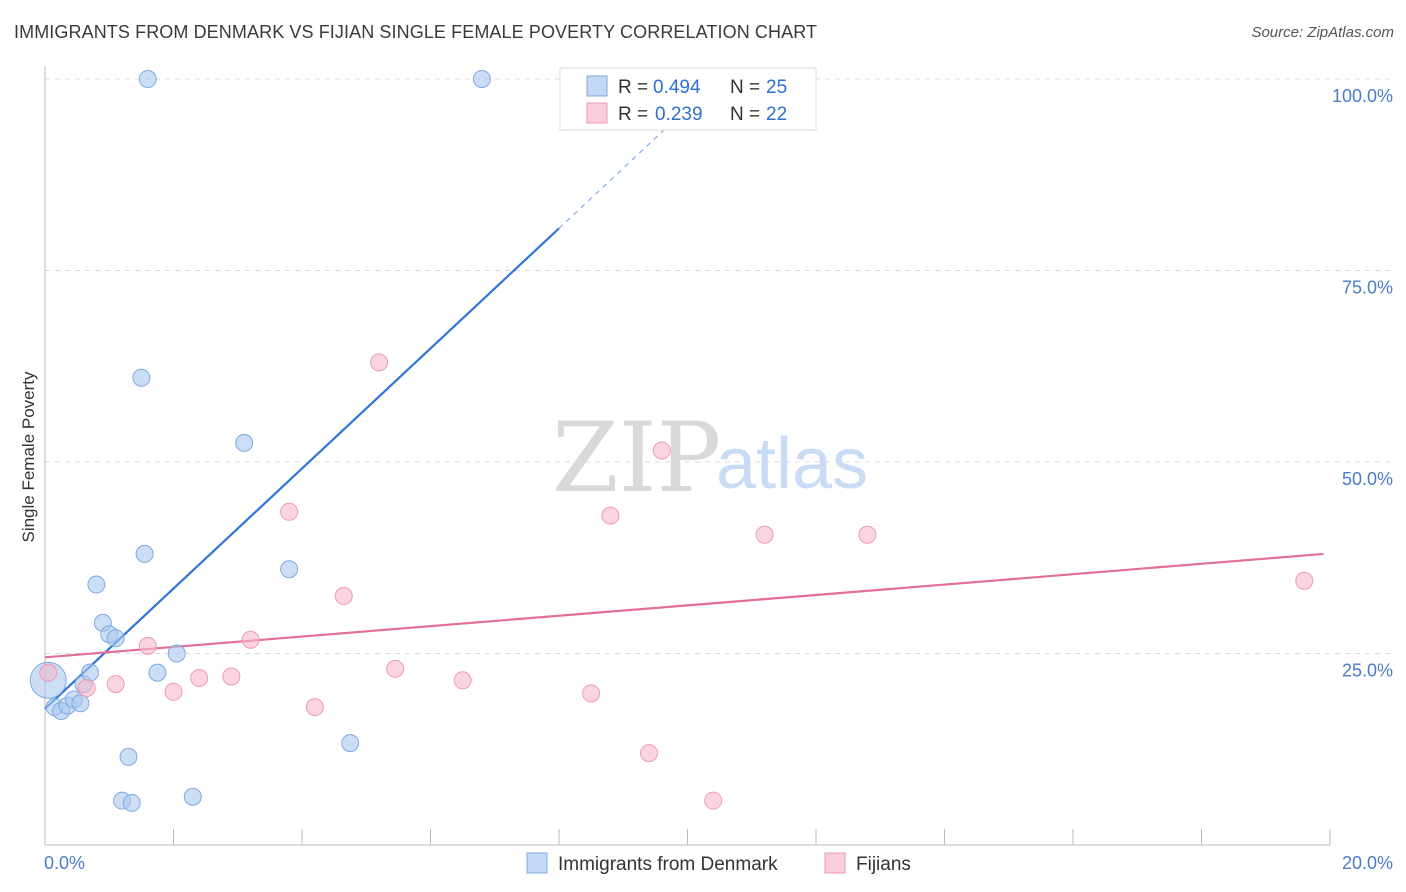  What do you see at coordinates (835, 863) in the screenshot?
I see `bottom-legend-swatch-fijians` at bounding box center [835, 863].